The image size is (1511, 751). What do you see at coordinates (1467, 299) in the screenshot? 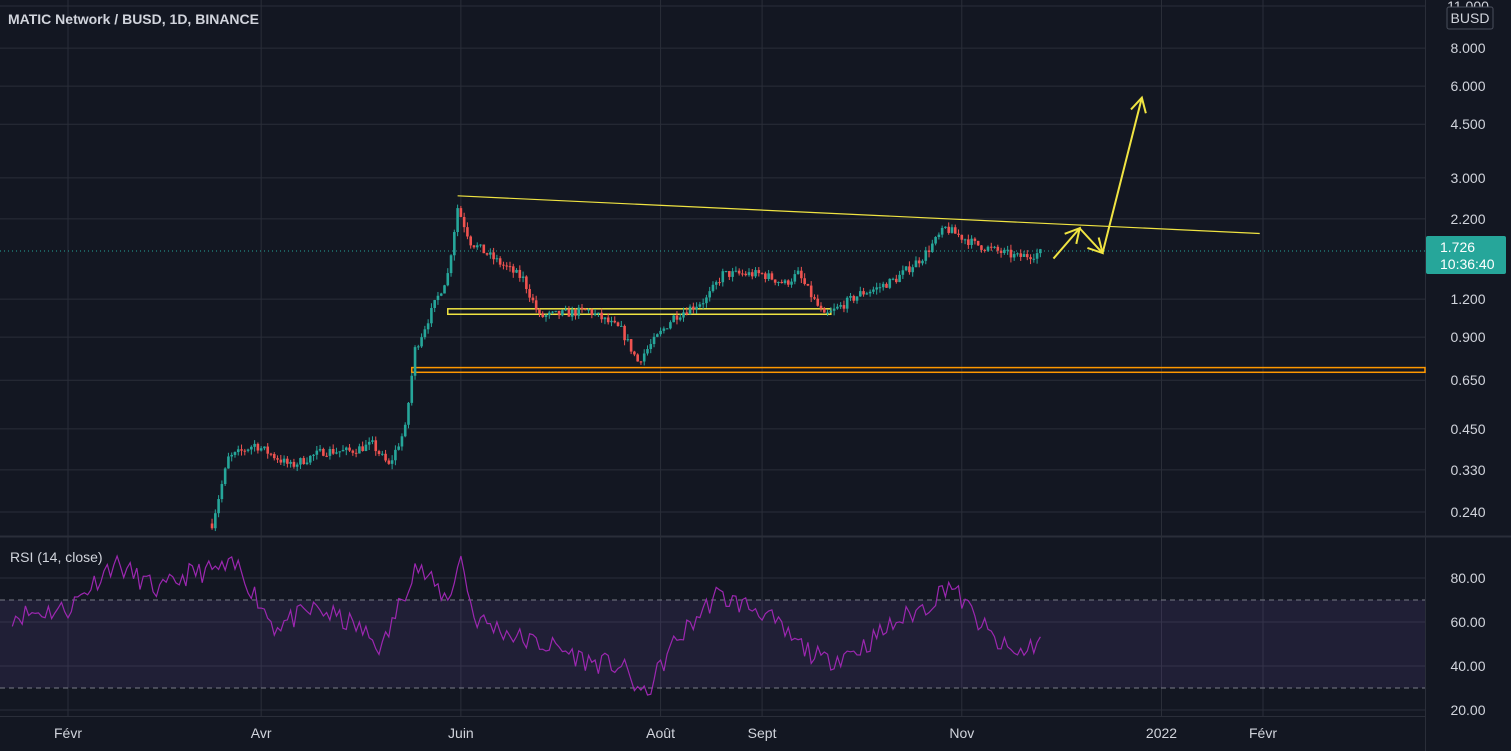
I see `y-tick-label: 1.200` at bounding box center [1467, 299].